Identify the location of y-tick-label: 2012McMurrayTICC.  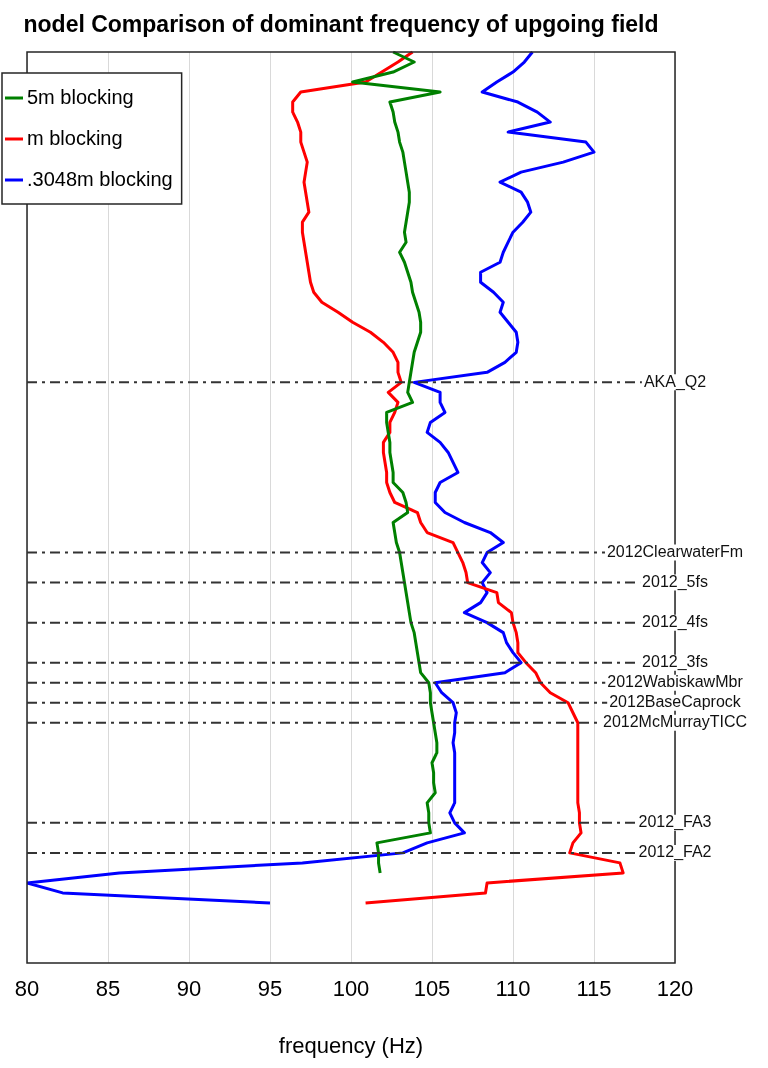
(675, 722).